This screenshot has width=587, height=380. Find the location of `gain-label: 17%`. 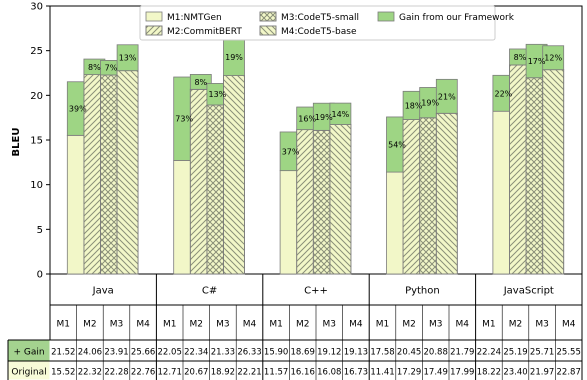

gain-label: 17% is located at coordinates (537, 61).